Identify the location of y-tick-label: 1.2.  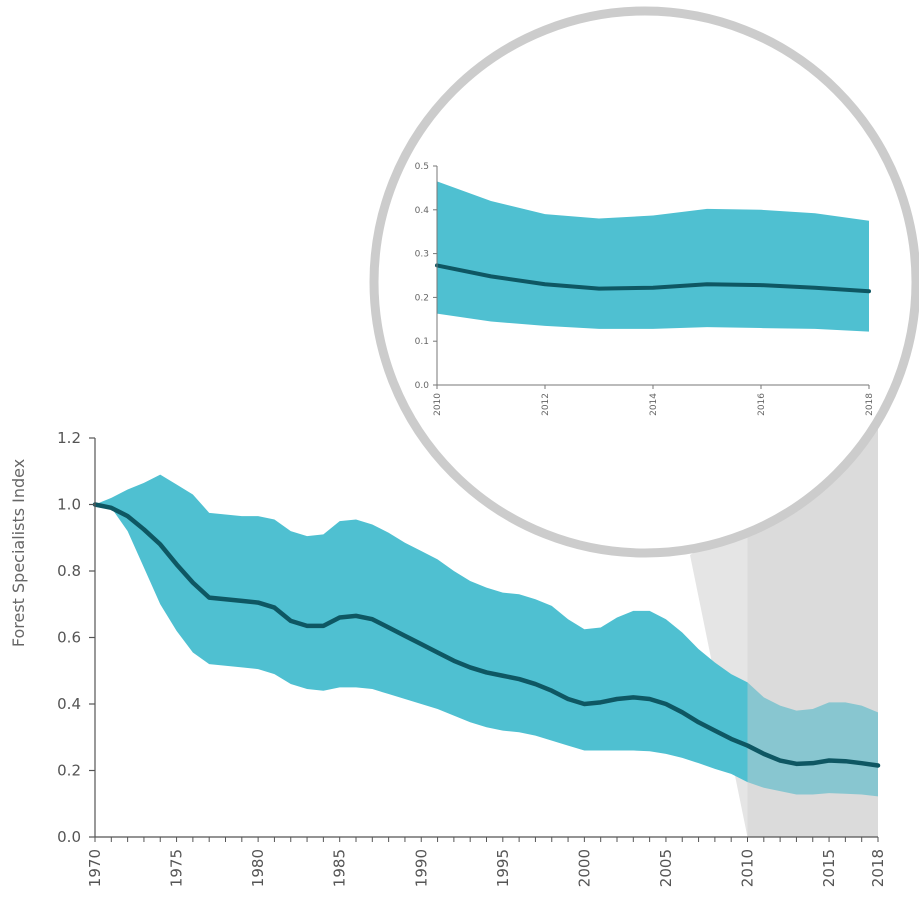
(69, 438).